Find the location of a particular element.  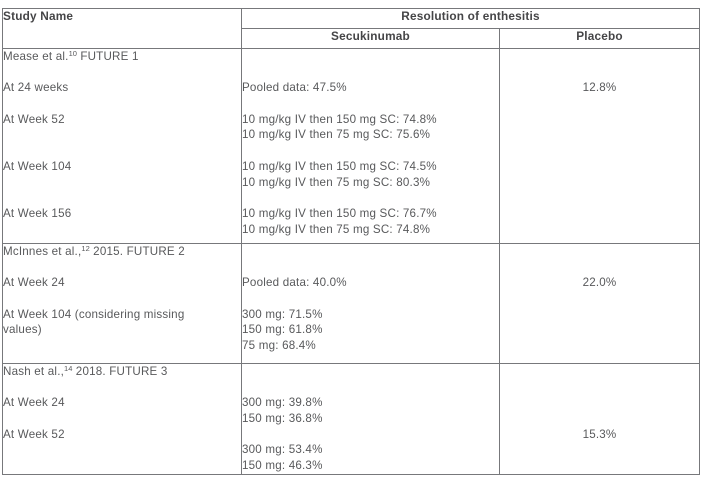

table-text-line: At Week 104 is located at coordinates (37, 166).